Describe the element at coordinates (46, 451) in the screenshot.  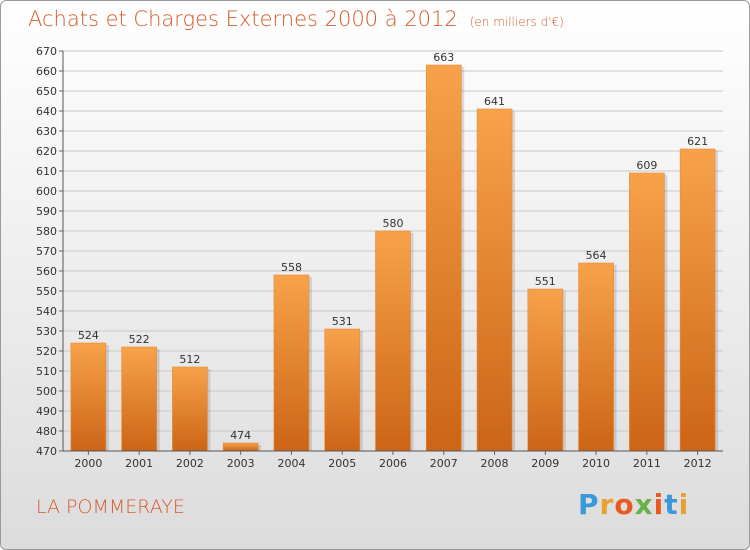
I see `y-tick-label: 470` at that location.